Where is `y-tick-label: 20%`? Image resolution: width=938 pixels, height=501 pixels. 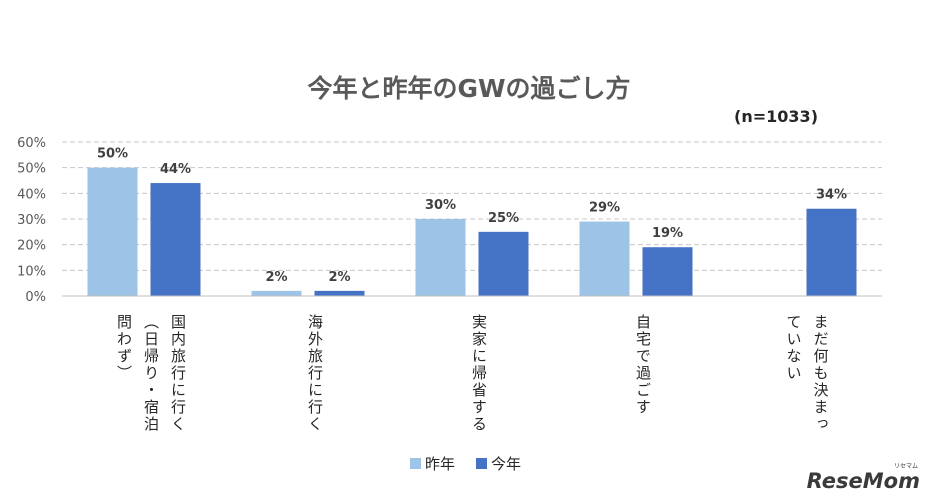
y-tick-label: 20% is located at coordinates (31, 246).